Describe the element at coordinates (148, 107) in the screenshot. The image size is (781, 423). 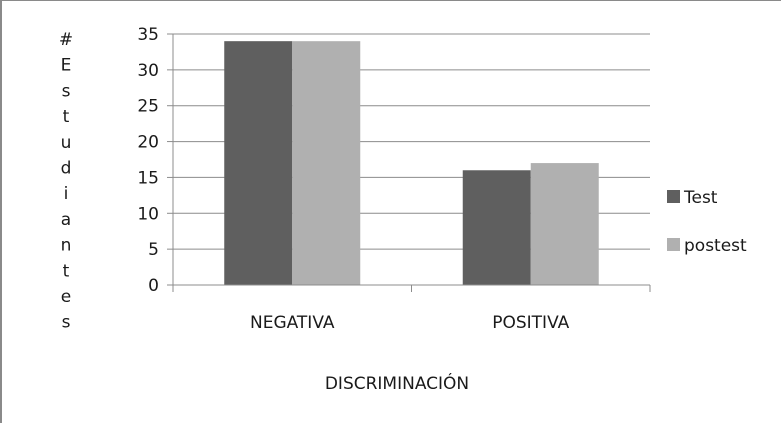
I see `y-tick-label: 25` at that location.